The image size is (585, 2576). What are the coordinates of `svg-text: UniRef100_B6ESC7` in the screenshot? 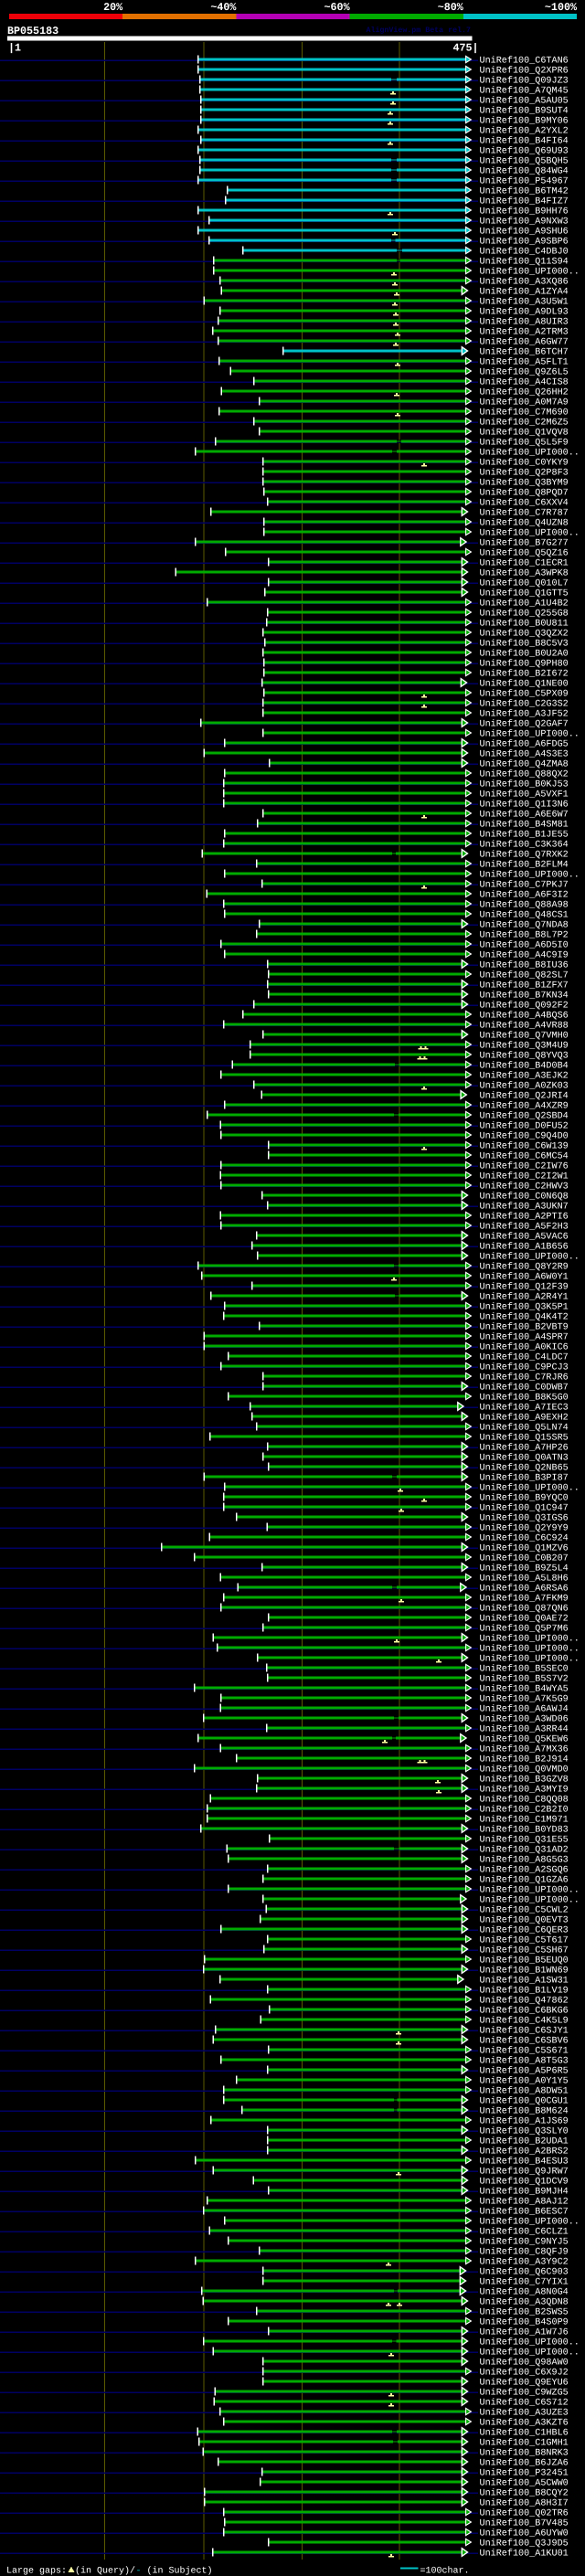 It's located at (524, 2212).